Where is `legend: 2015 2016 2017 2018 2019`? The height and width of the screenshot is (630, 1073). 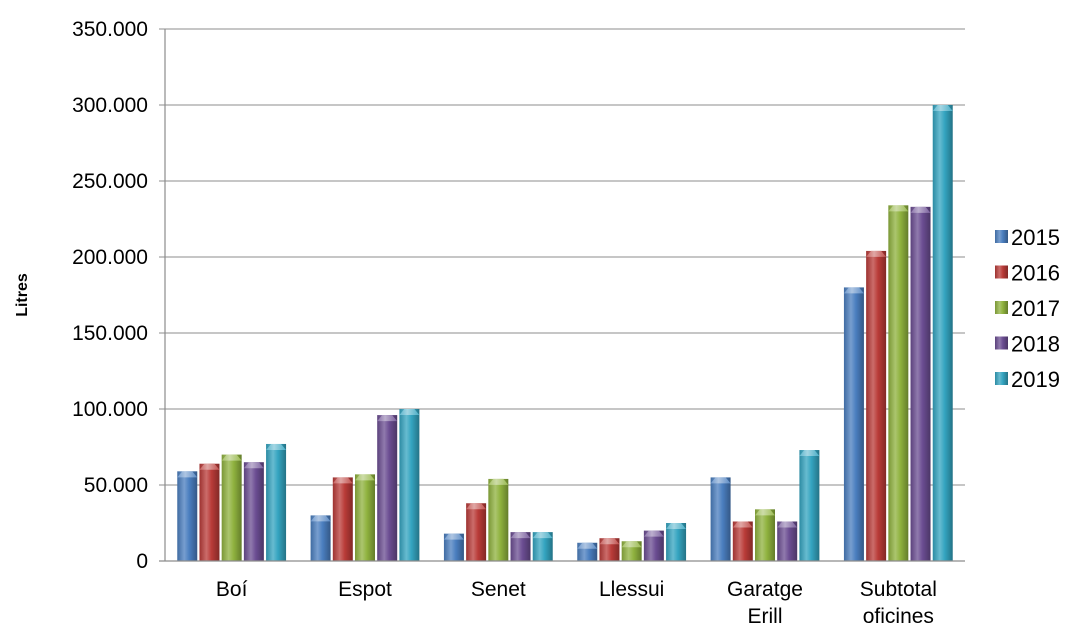 legend: 2015 2016 2017 2018 2019 is located at coordinates (1027, 308).